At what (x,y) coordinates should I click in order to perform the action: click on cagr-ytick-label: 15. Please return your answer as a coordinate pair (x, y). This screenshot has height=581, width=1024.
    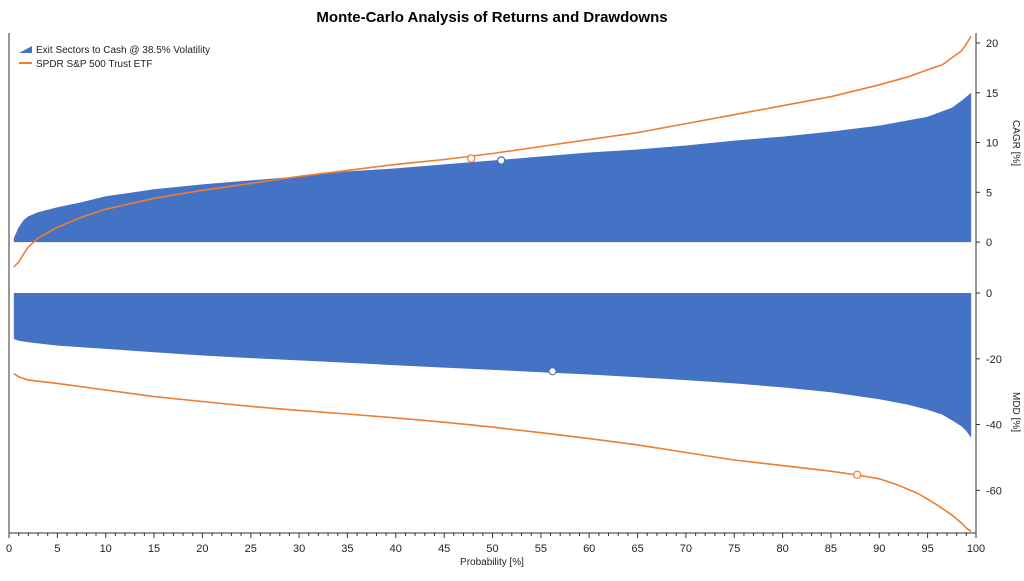
    Looking at the image, I should click on (992, 94).